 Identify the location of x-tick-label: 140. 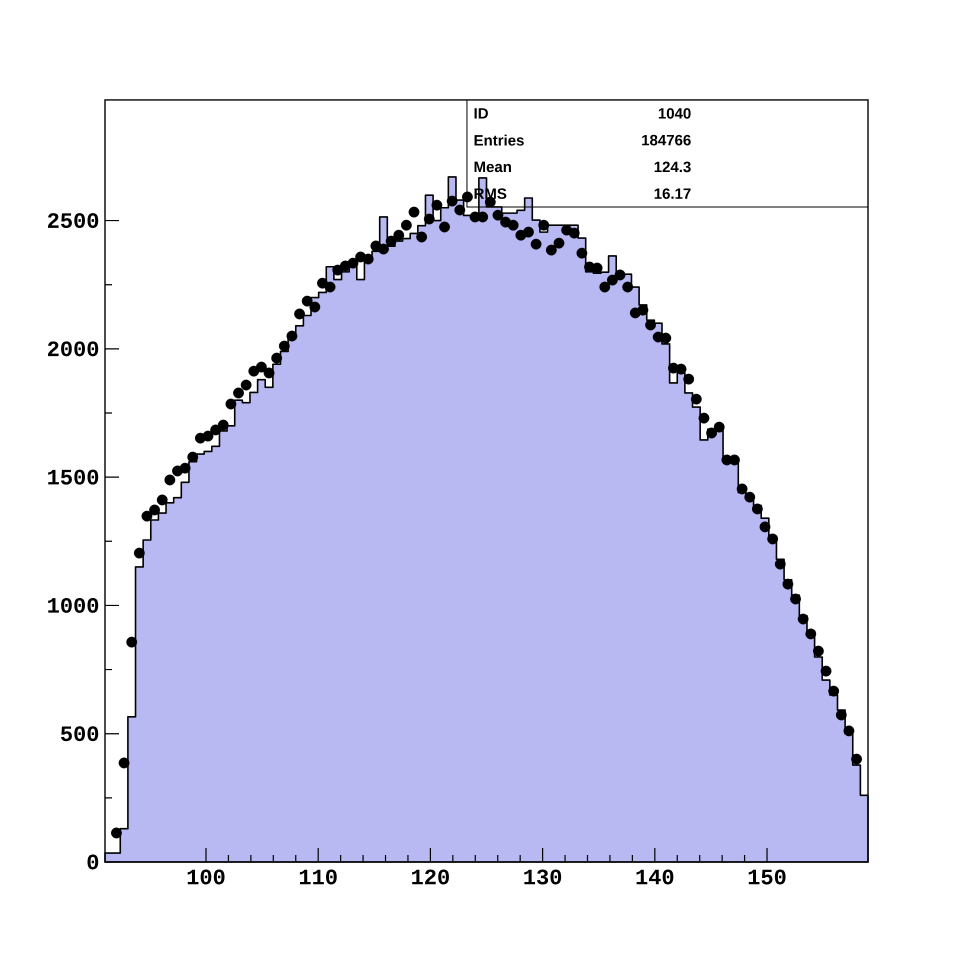
(655, 877).